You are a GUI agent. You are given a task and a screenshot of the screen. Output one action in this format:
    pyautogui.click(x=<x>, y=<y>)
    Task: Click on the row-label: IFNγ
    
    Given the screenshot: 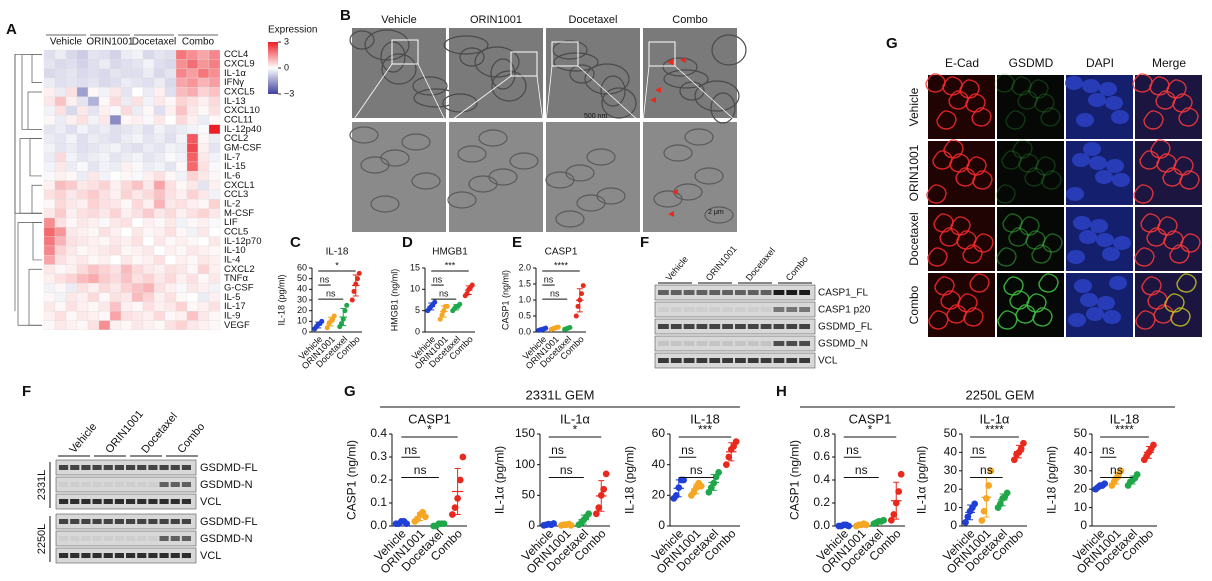 What is the action you would take?
    pyautogui.click(x=234, y=82)
    